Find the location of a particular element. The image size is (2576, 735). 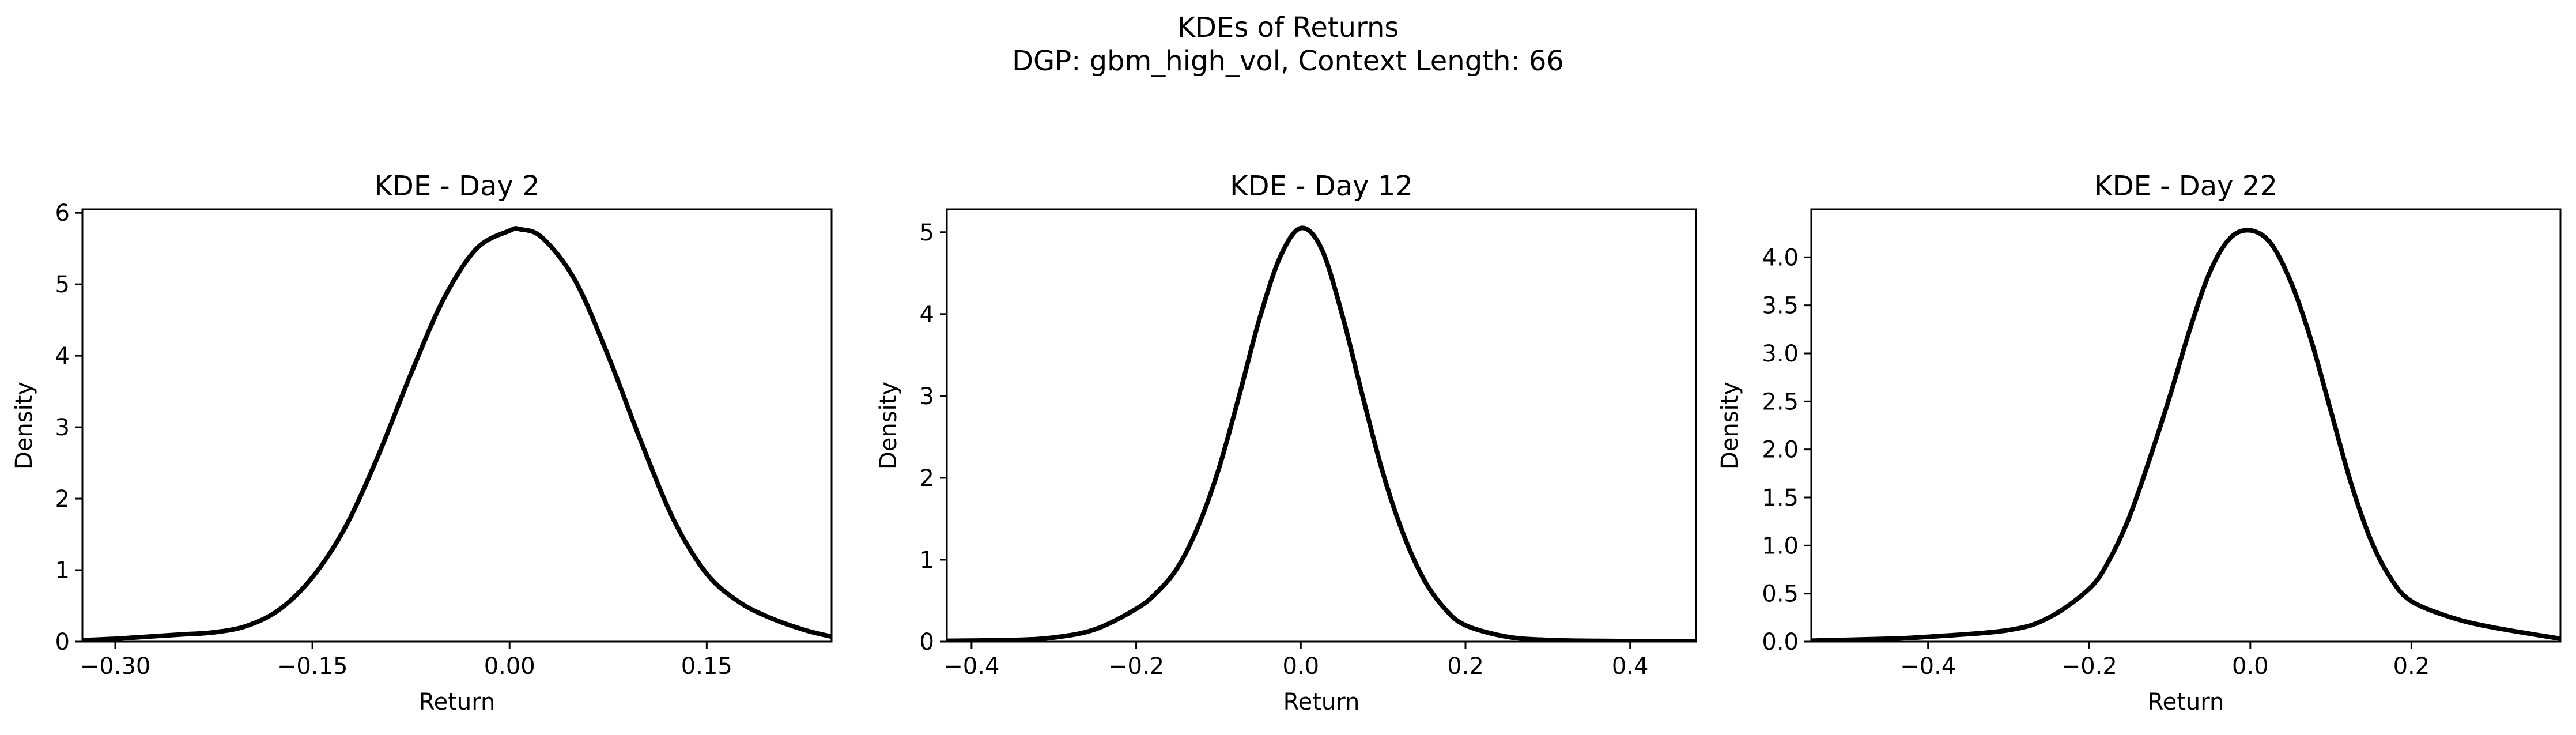

y-tick-label: 1.5 is located at coordinates (1780, 498).